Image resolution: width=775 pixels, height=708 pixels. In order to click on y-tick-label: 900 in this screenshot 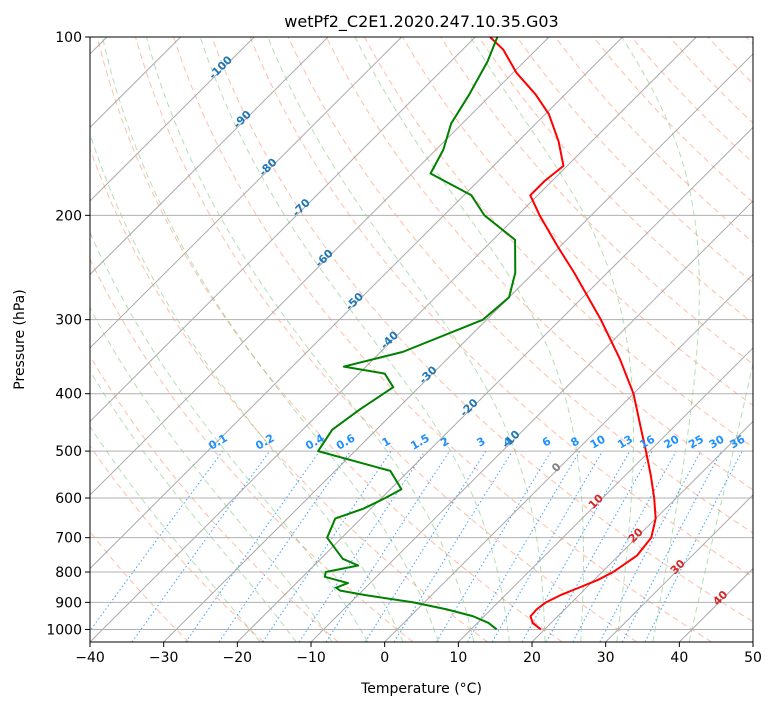, I will do `click(68, 603)`.